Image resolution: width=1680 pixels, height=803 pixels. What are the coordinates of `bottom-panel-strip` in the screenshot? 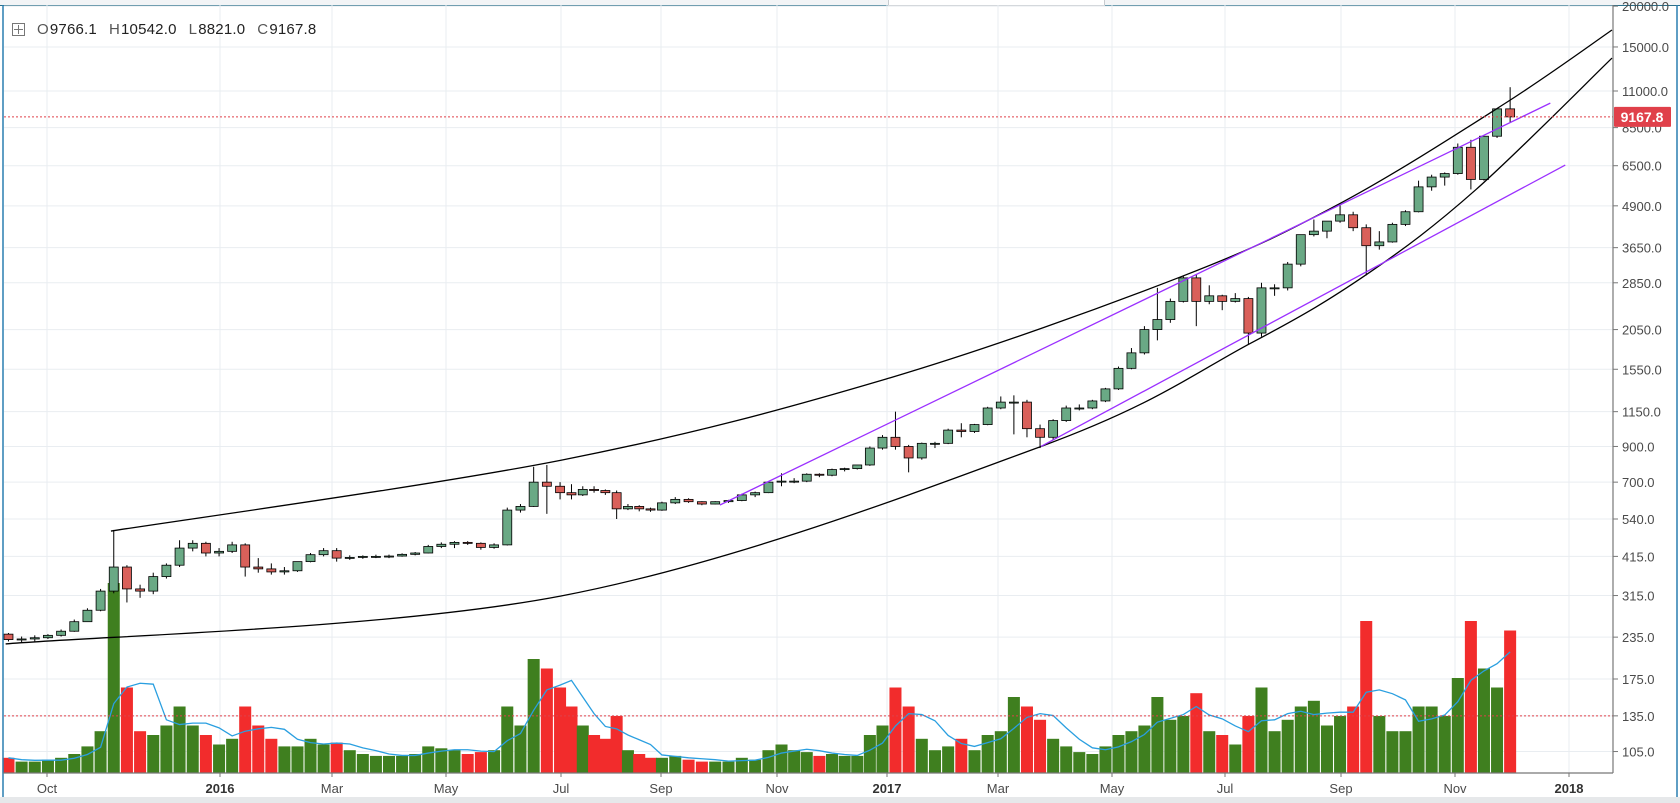 It's located at (840, 800).